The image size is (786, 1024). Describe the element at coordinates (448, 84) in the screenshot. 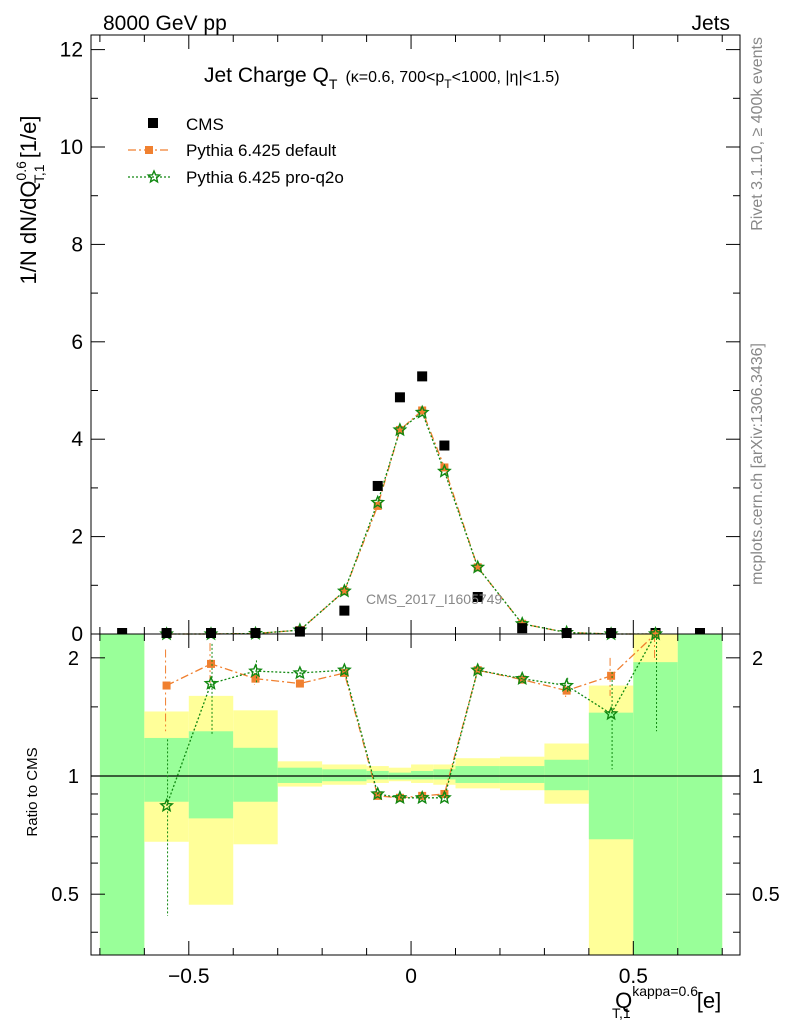

I see `chart-title-detail-sub: T` at that location.